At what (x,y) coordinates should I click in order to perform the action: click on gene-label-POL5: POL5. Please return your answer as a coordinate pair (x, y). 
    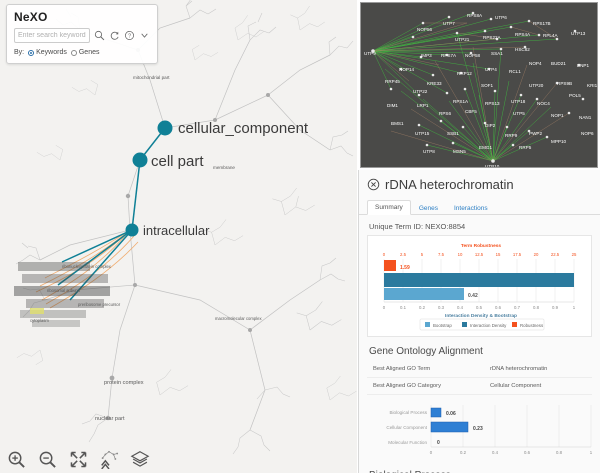
    Looking at the image, I should click on (575, 95).